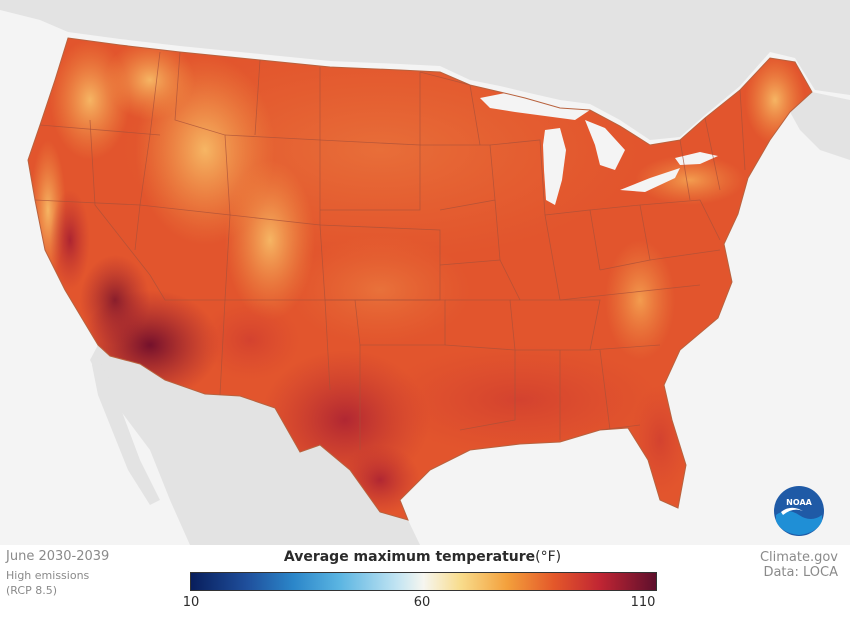 The width and height of the screenshot is (850, 625). Describe the element at coordinates (422, 602) in the screenshot. I see `scale-mid-label: 60` at that location.